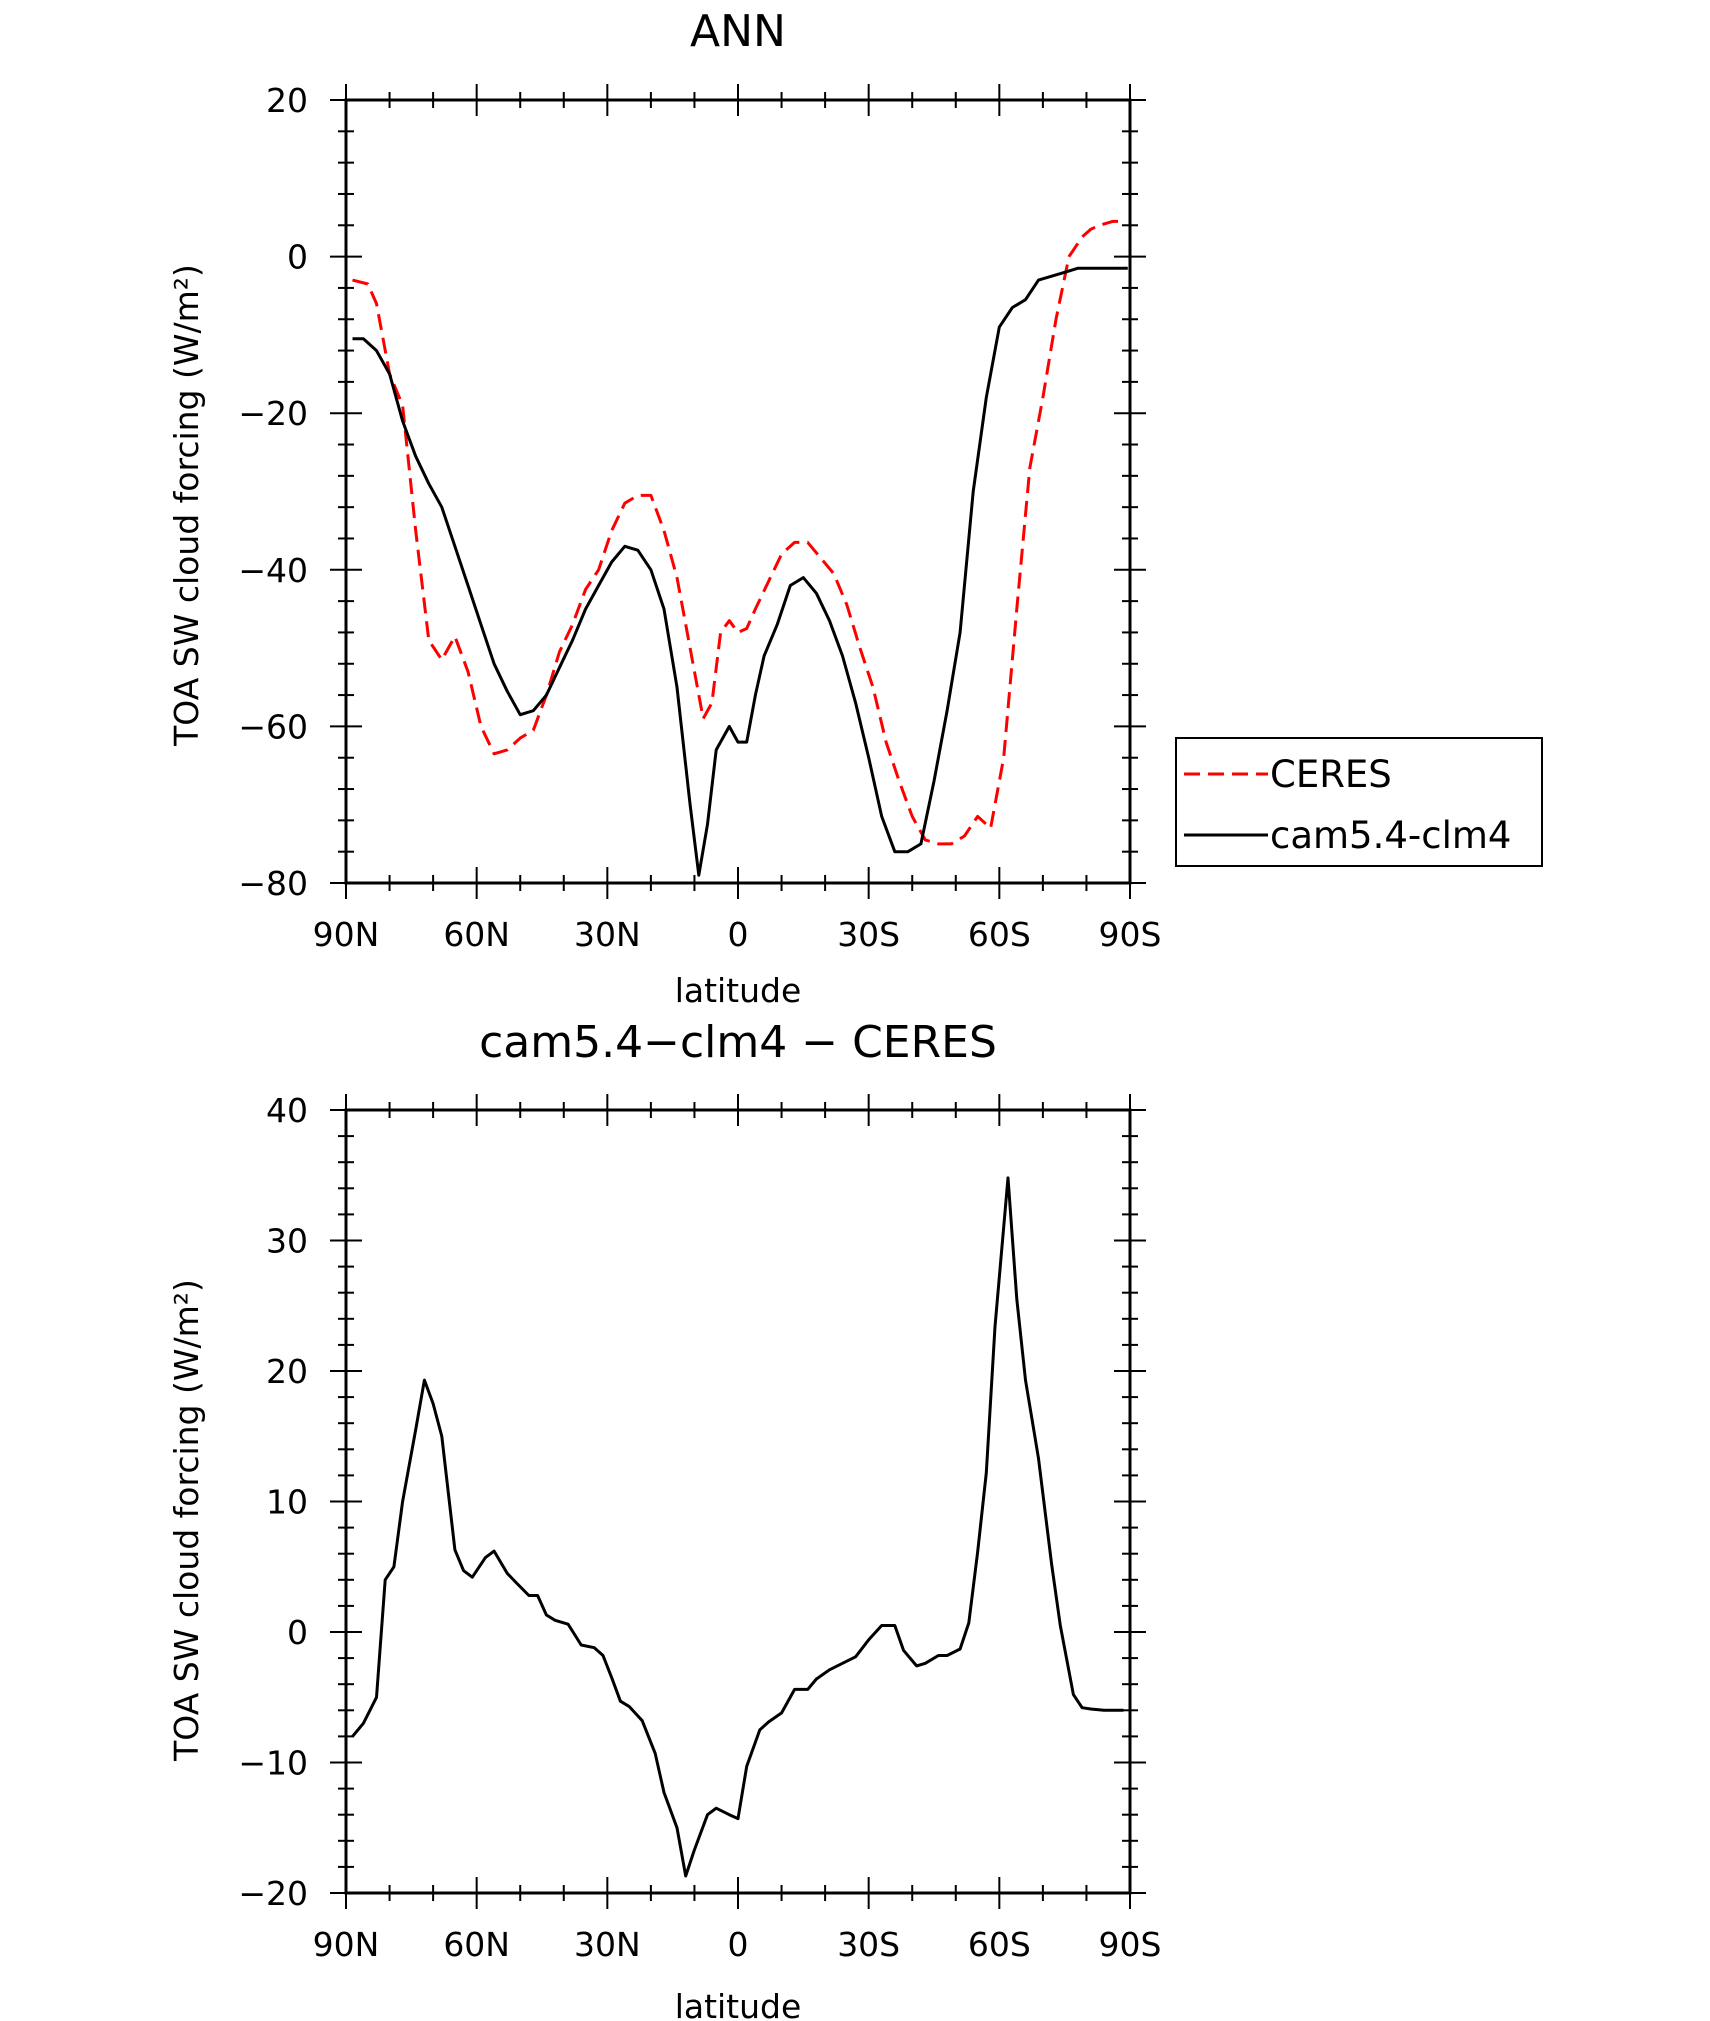 The height and width of the screenshot is (2021, 1710). I want to click on y-tick-label: −80, so click(273, 883).